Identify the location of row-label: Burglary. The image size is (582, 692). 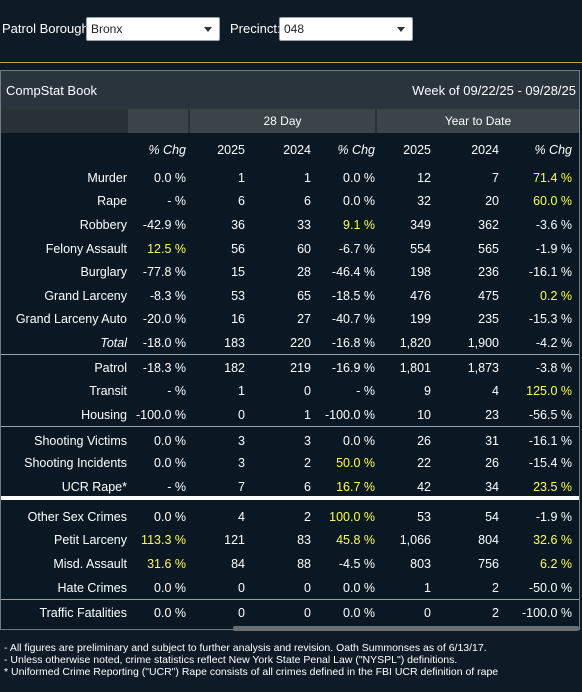
(103, 272).